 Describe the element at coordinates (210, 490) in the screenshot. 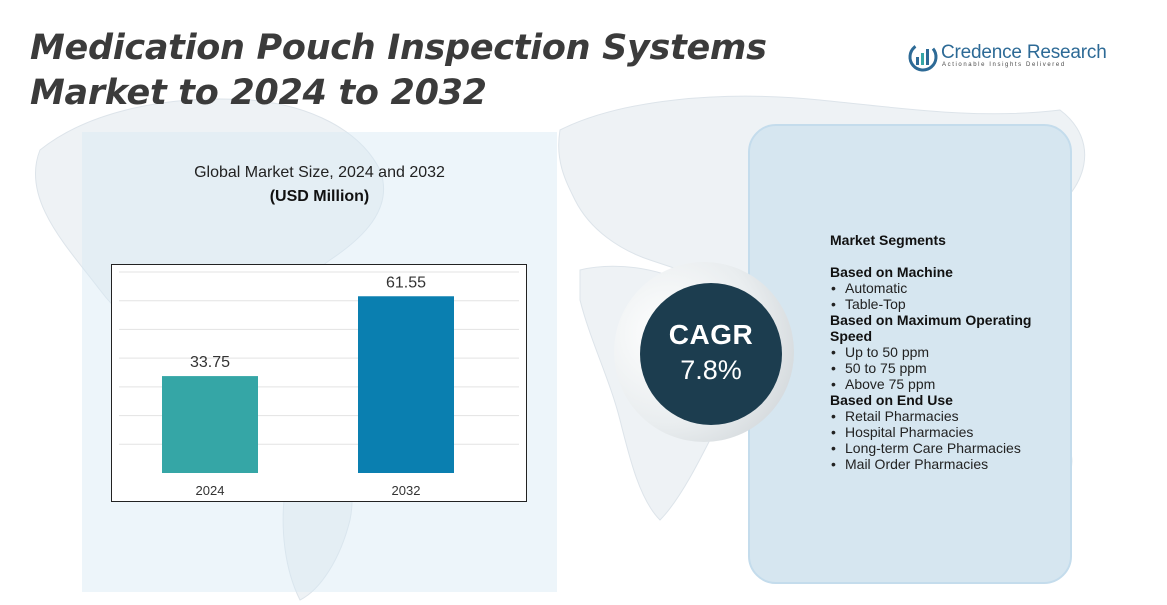

I see `x-tick-label: 2024` at that location.